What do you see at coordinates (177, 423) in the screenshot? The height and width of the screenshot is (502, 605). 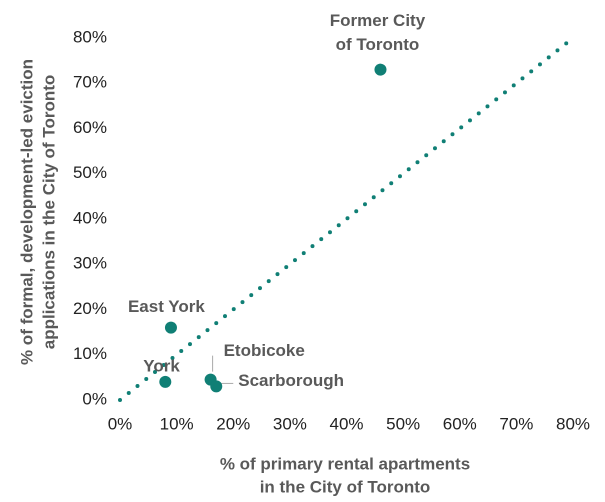 I see `x-tick-label: 10%` at bounding box center [177, 423].